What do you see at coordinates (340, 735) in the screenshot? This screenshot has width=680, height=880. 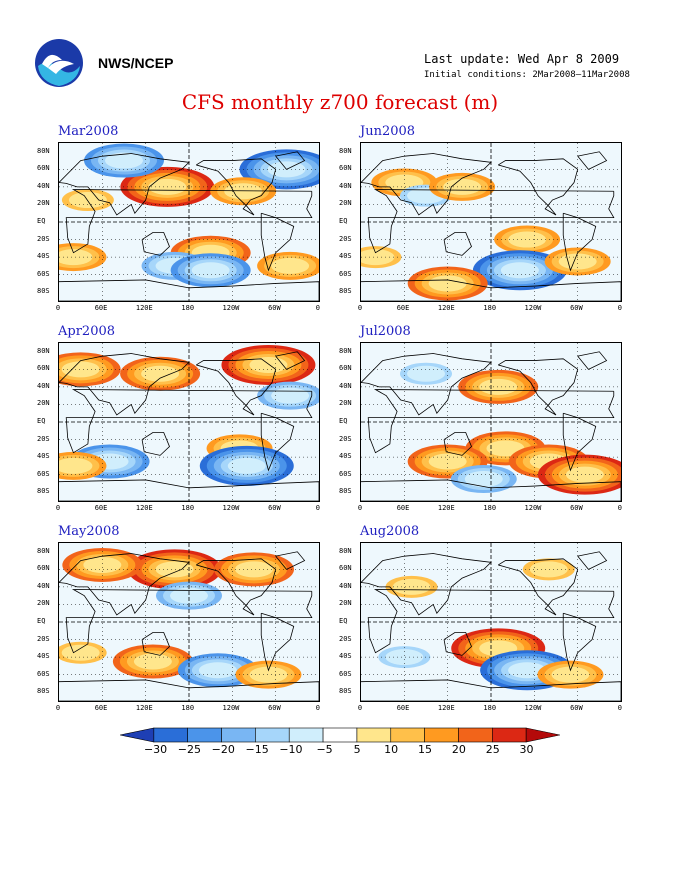 I see `colorbar-swatches` at bounding box center [340, 735].